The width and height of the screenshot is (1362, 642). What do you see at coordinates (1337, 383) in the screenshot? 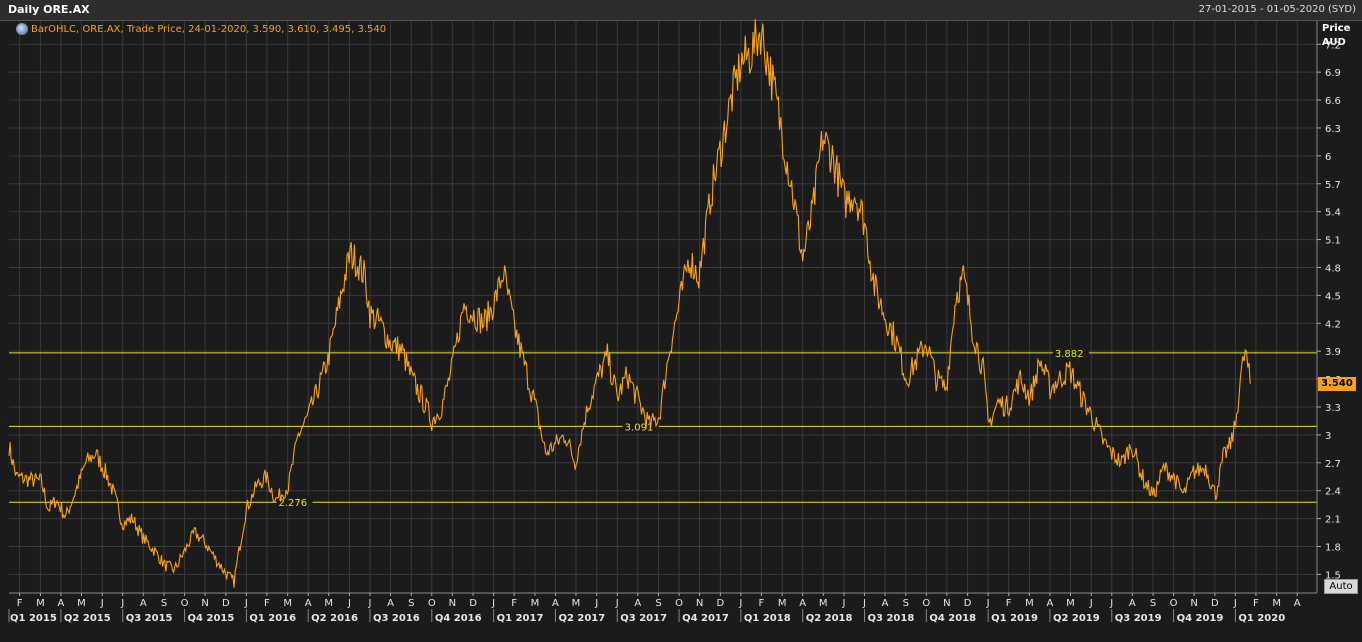
I see `last-price-badge: 3.540` at bounding box center [1337, 383].